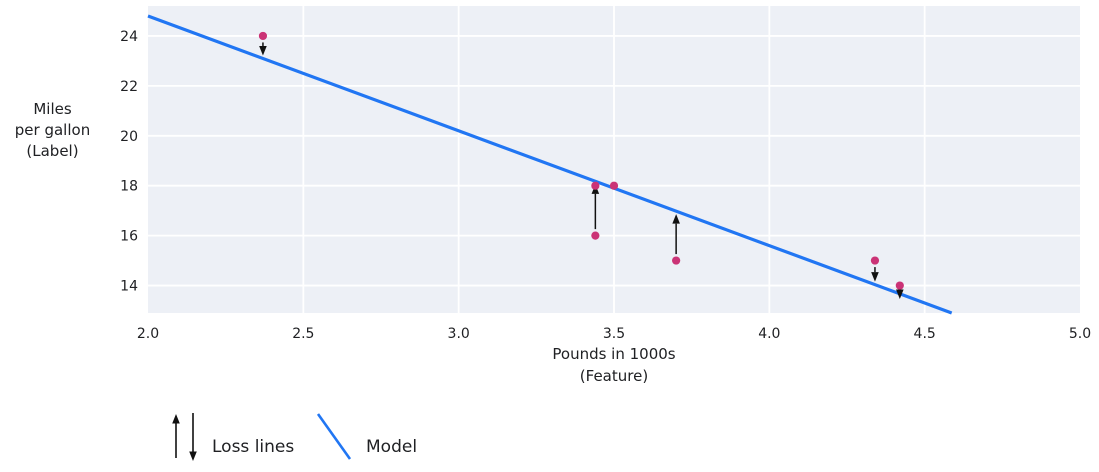 The width and height of the screenshot is (1099, 472). I want to click on x-tick-label: 2.5, so click(303, 334).